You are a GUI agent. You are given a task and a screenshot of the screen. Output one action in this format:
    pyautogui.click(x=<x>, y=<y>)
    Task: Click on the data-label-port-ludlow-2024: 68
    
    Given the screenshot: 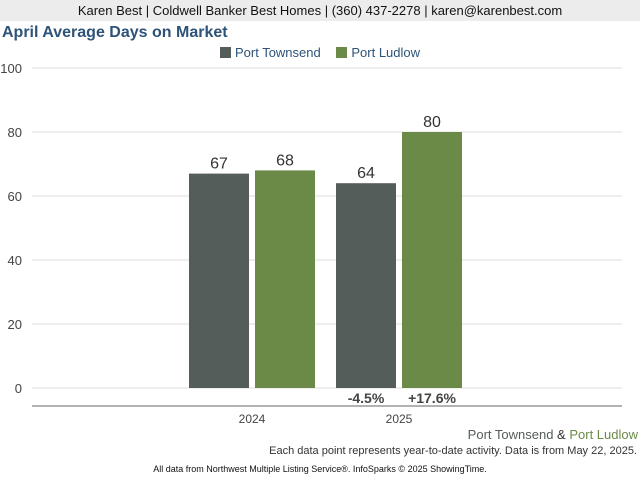 What is the action you would take?
    pyautogui.click(x=285, y=160)
    